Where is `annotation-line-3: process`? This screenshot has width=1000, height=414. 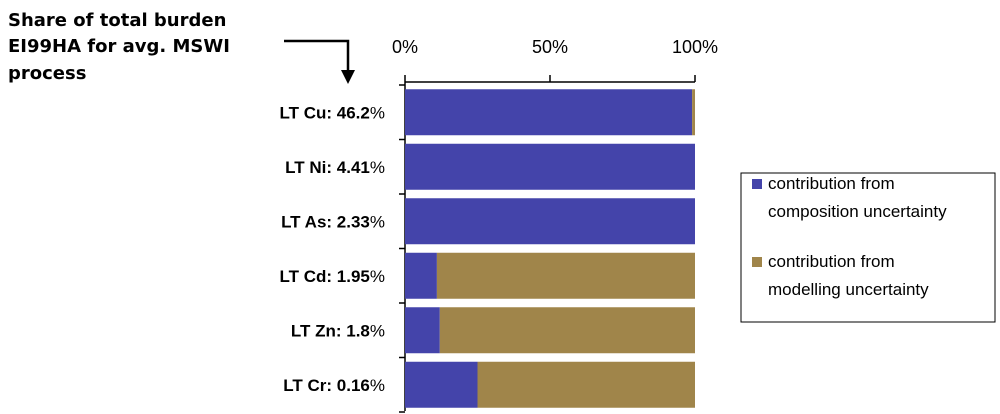 annotation-line-3: process is located at coordinates (47, 73).